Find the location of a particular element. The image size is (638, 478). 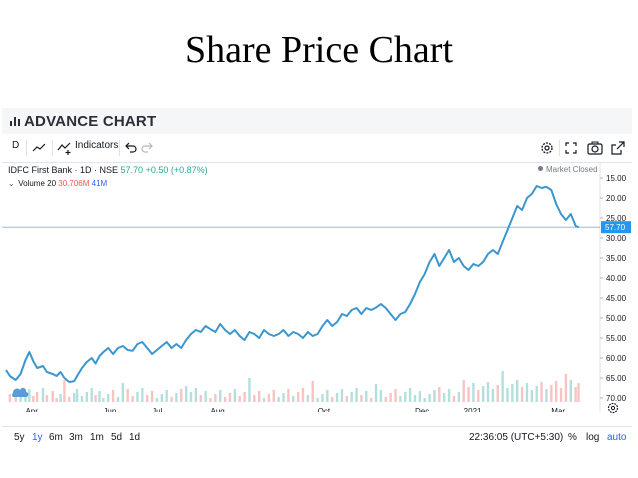

time-axis-label: Aug is located at coordinates (217, 409).